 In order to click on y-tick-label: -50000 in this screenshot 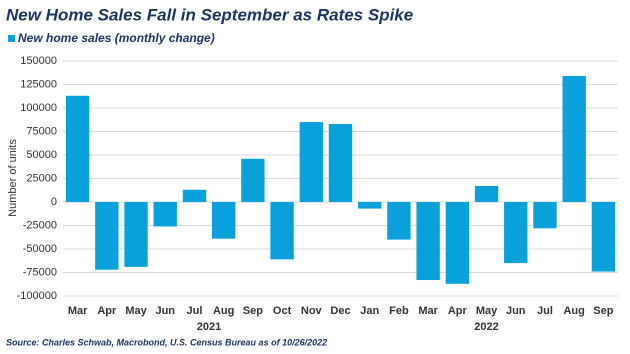, I will do `click(40, 249)`.